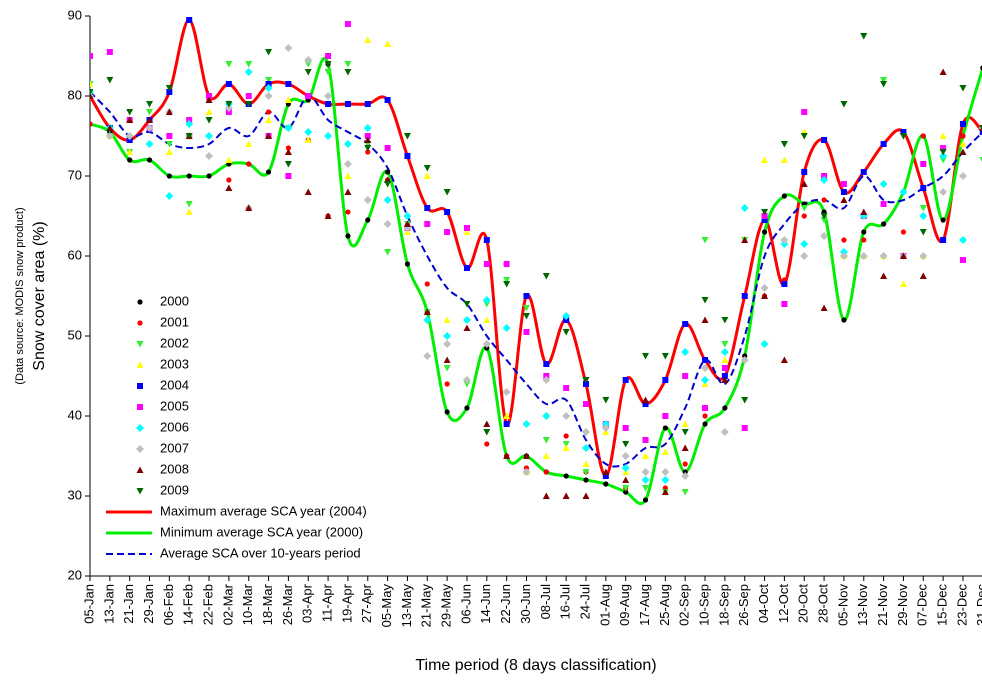 The image size is (982, 682). What do you see at coordinates (604, 605) in the screenshot?
I see `x-tick-label: 01-Aug` at bounding box center [604, 605].